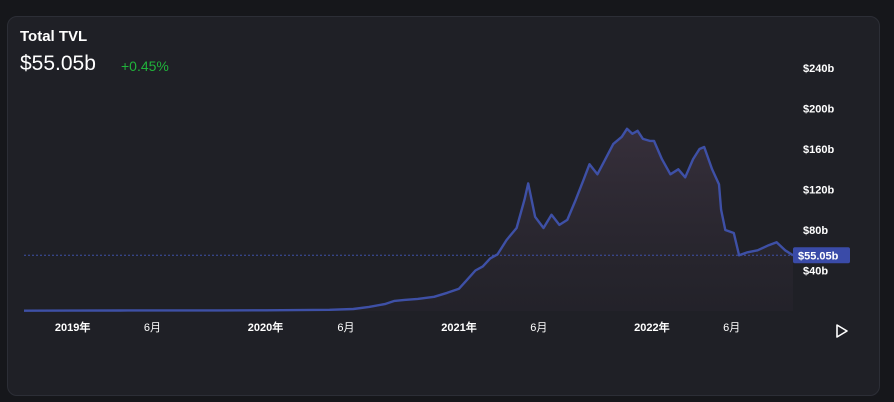 This screenshot has width=894, height=402. I want to click on y-tick-label: $240b, so click(818, 69).